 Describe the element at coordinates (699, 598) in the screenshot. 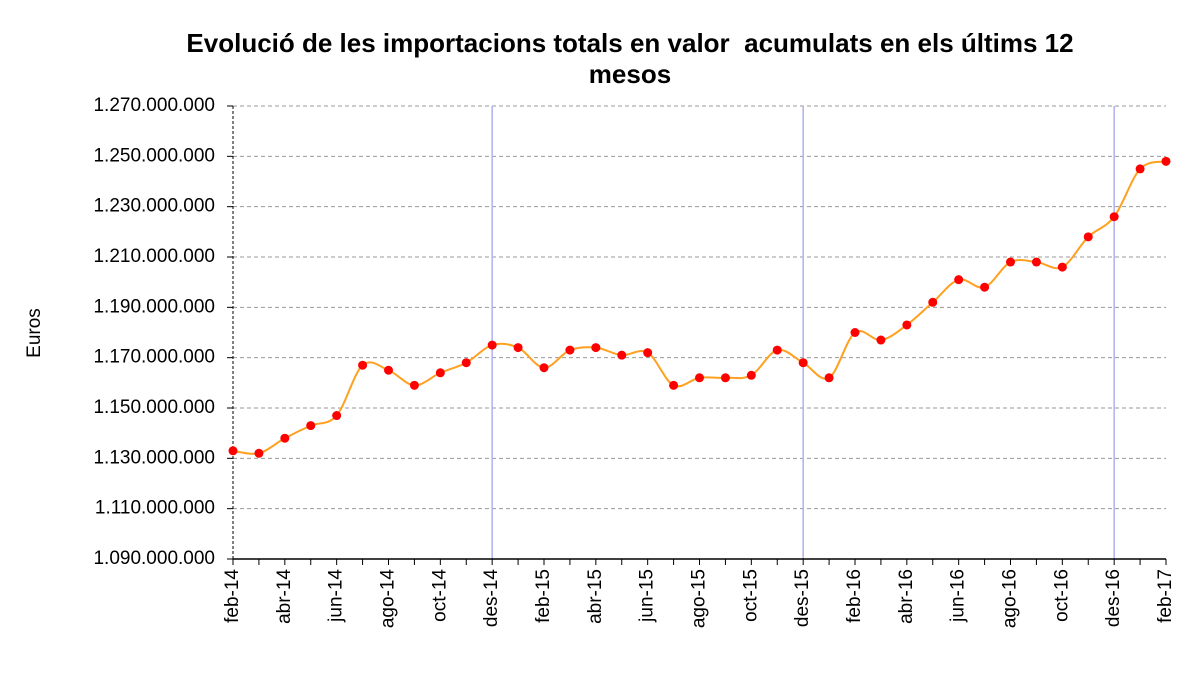

I see `x-tick-label: ago-15` at that location.